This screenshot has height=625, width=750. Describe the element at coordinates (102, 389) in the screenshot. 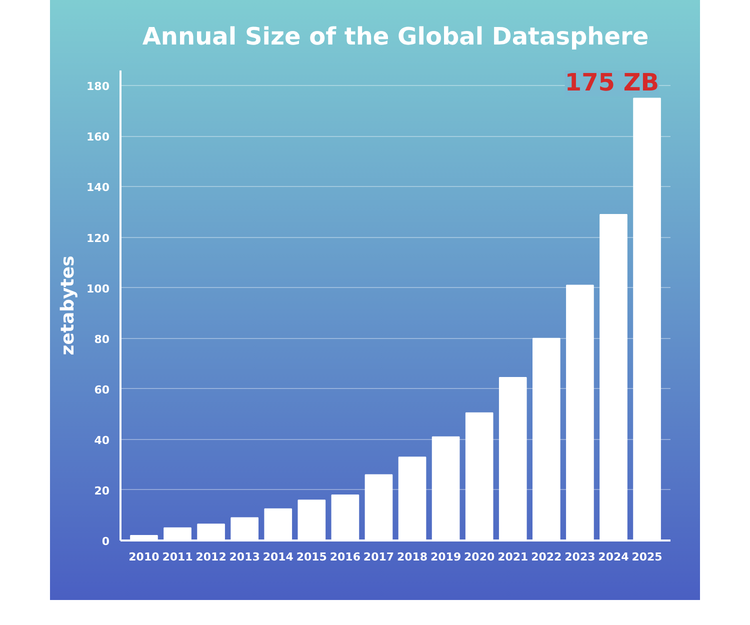

I see `y-tick-label: 60` at that location.